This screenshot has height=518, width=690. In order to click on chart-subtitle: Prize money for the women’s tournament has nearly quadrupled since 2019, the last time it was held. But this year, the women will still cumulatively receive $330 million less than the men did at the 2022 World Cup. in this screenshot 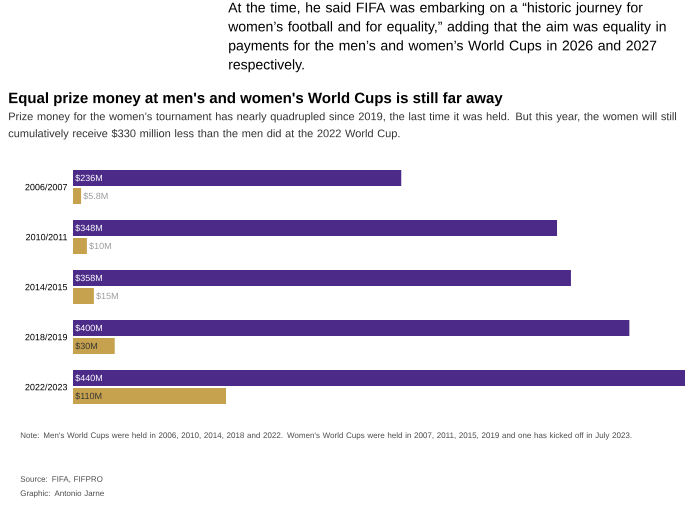, I will do `click(342, 126)`.